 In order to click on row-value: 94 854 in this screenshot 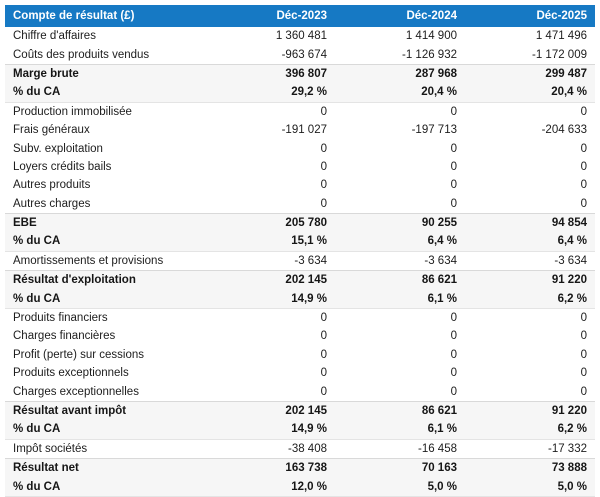, I will do `click(530, 222)`.